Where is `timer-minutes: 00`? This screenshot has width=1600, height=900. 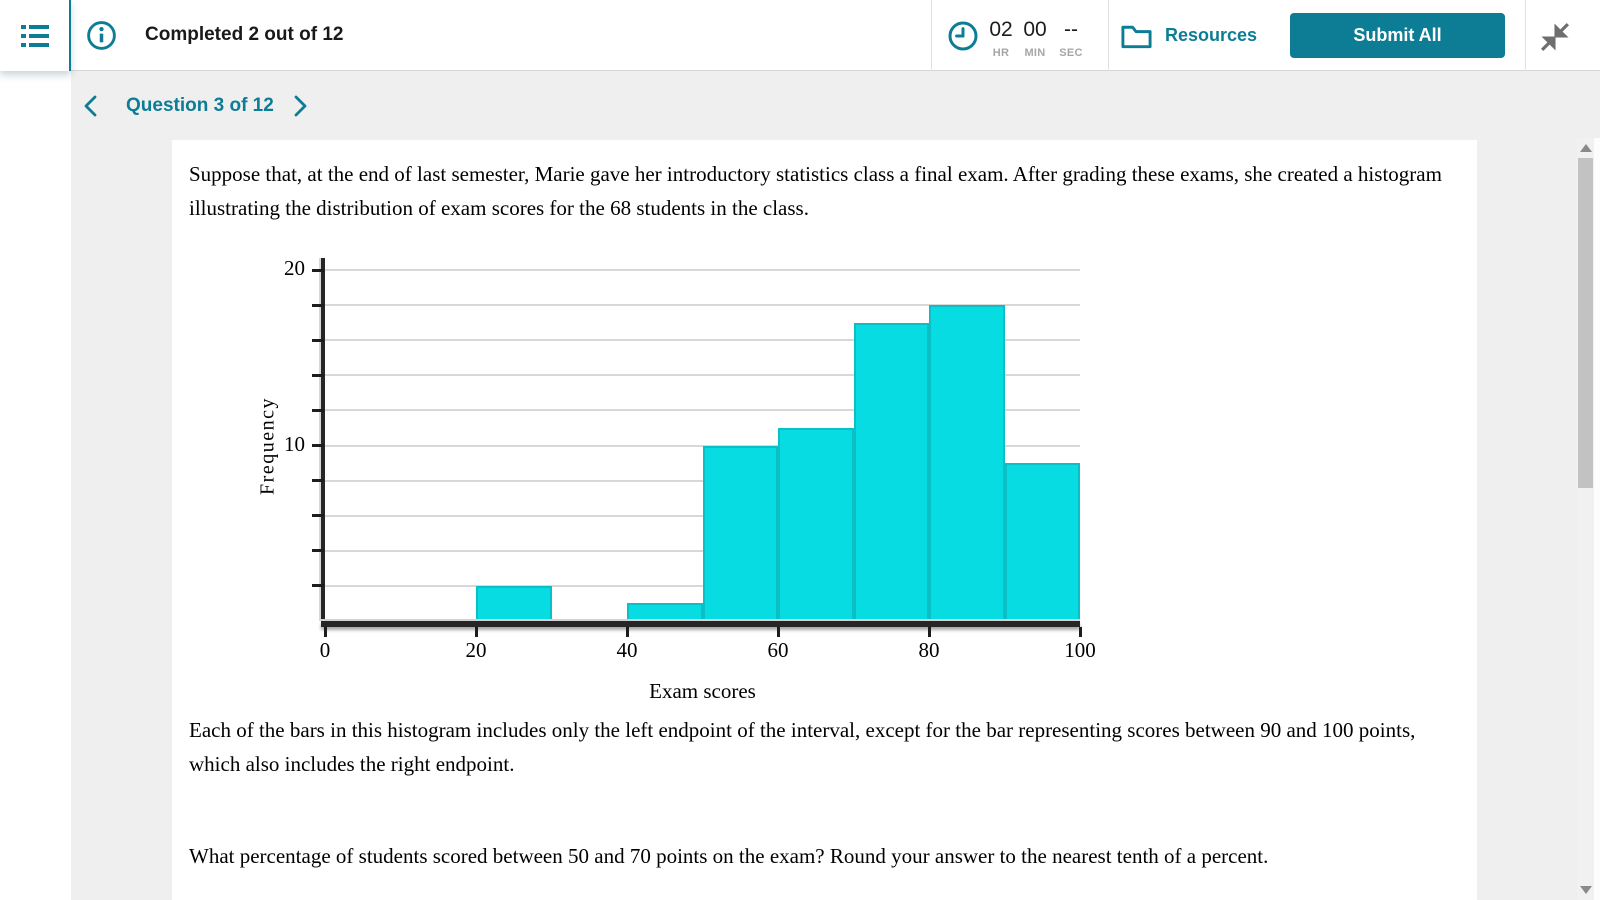 timer-minutes: 00 is located at coordinates (1035, 29).